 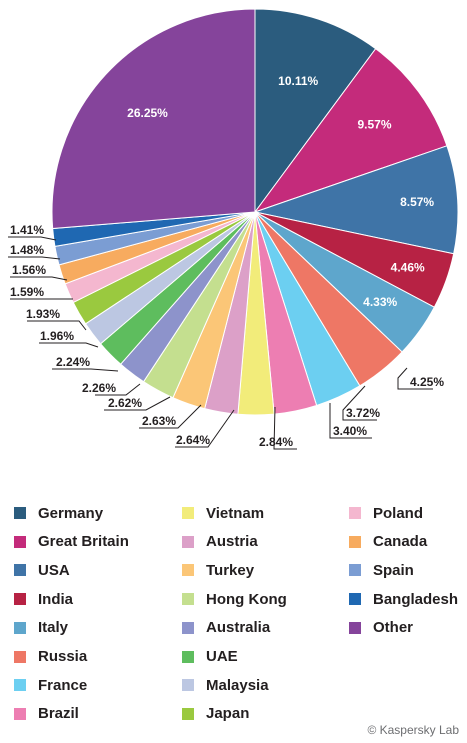 What do you see at coordinates (99, 388) in the screenshot?
I see `data-label: 2.26%` at bounding box center [99, 388].